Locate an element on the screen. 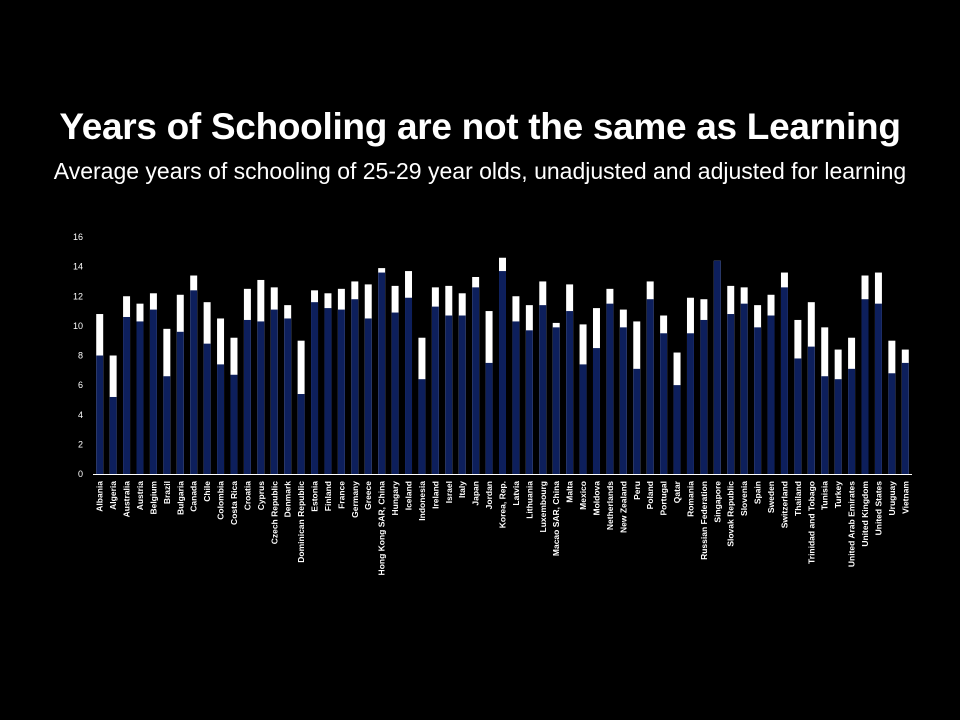 This screenshot has width=960, height=720. x-tick-label: Sweden is located at coordinates (771, 497).